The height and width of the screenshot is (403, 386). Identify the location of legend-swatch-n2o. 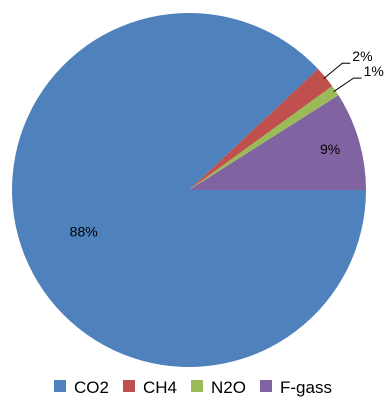
(197, 386).